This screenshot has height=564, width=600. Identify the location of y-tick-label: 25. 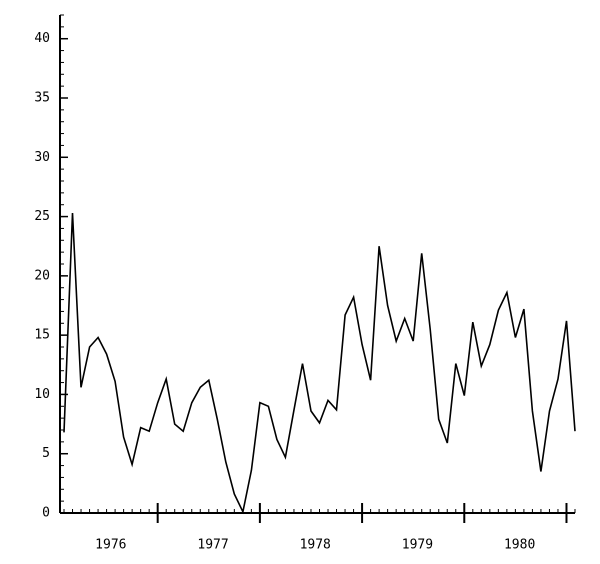
(42, 216).